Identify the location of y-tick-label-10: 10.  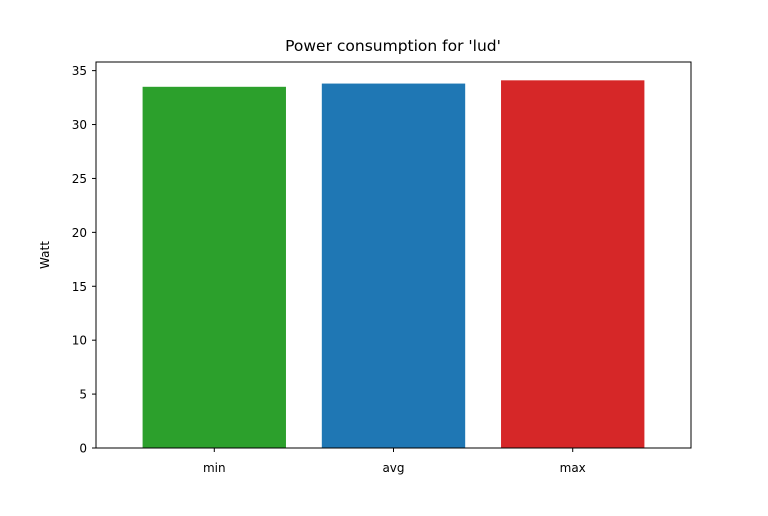
(79, 341).